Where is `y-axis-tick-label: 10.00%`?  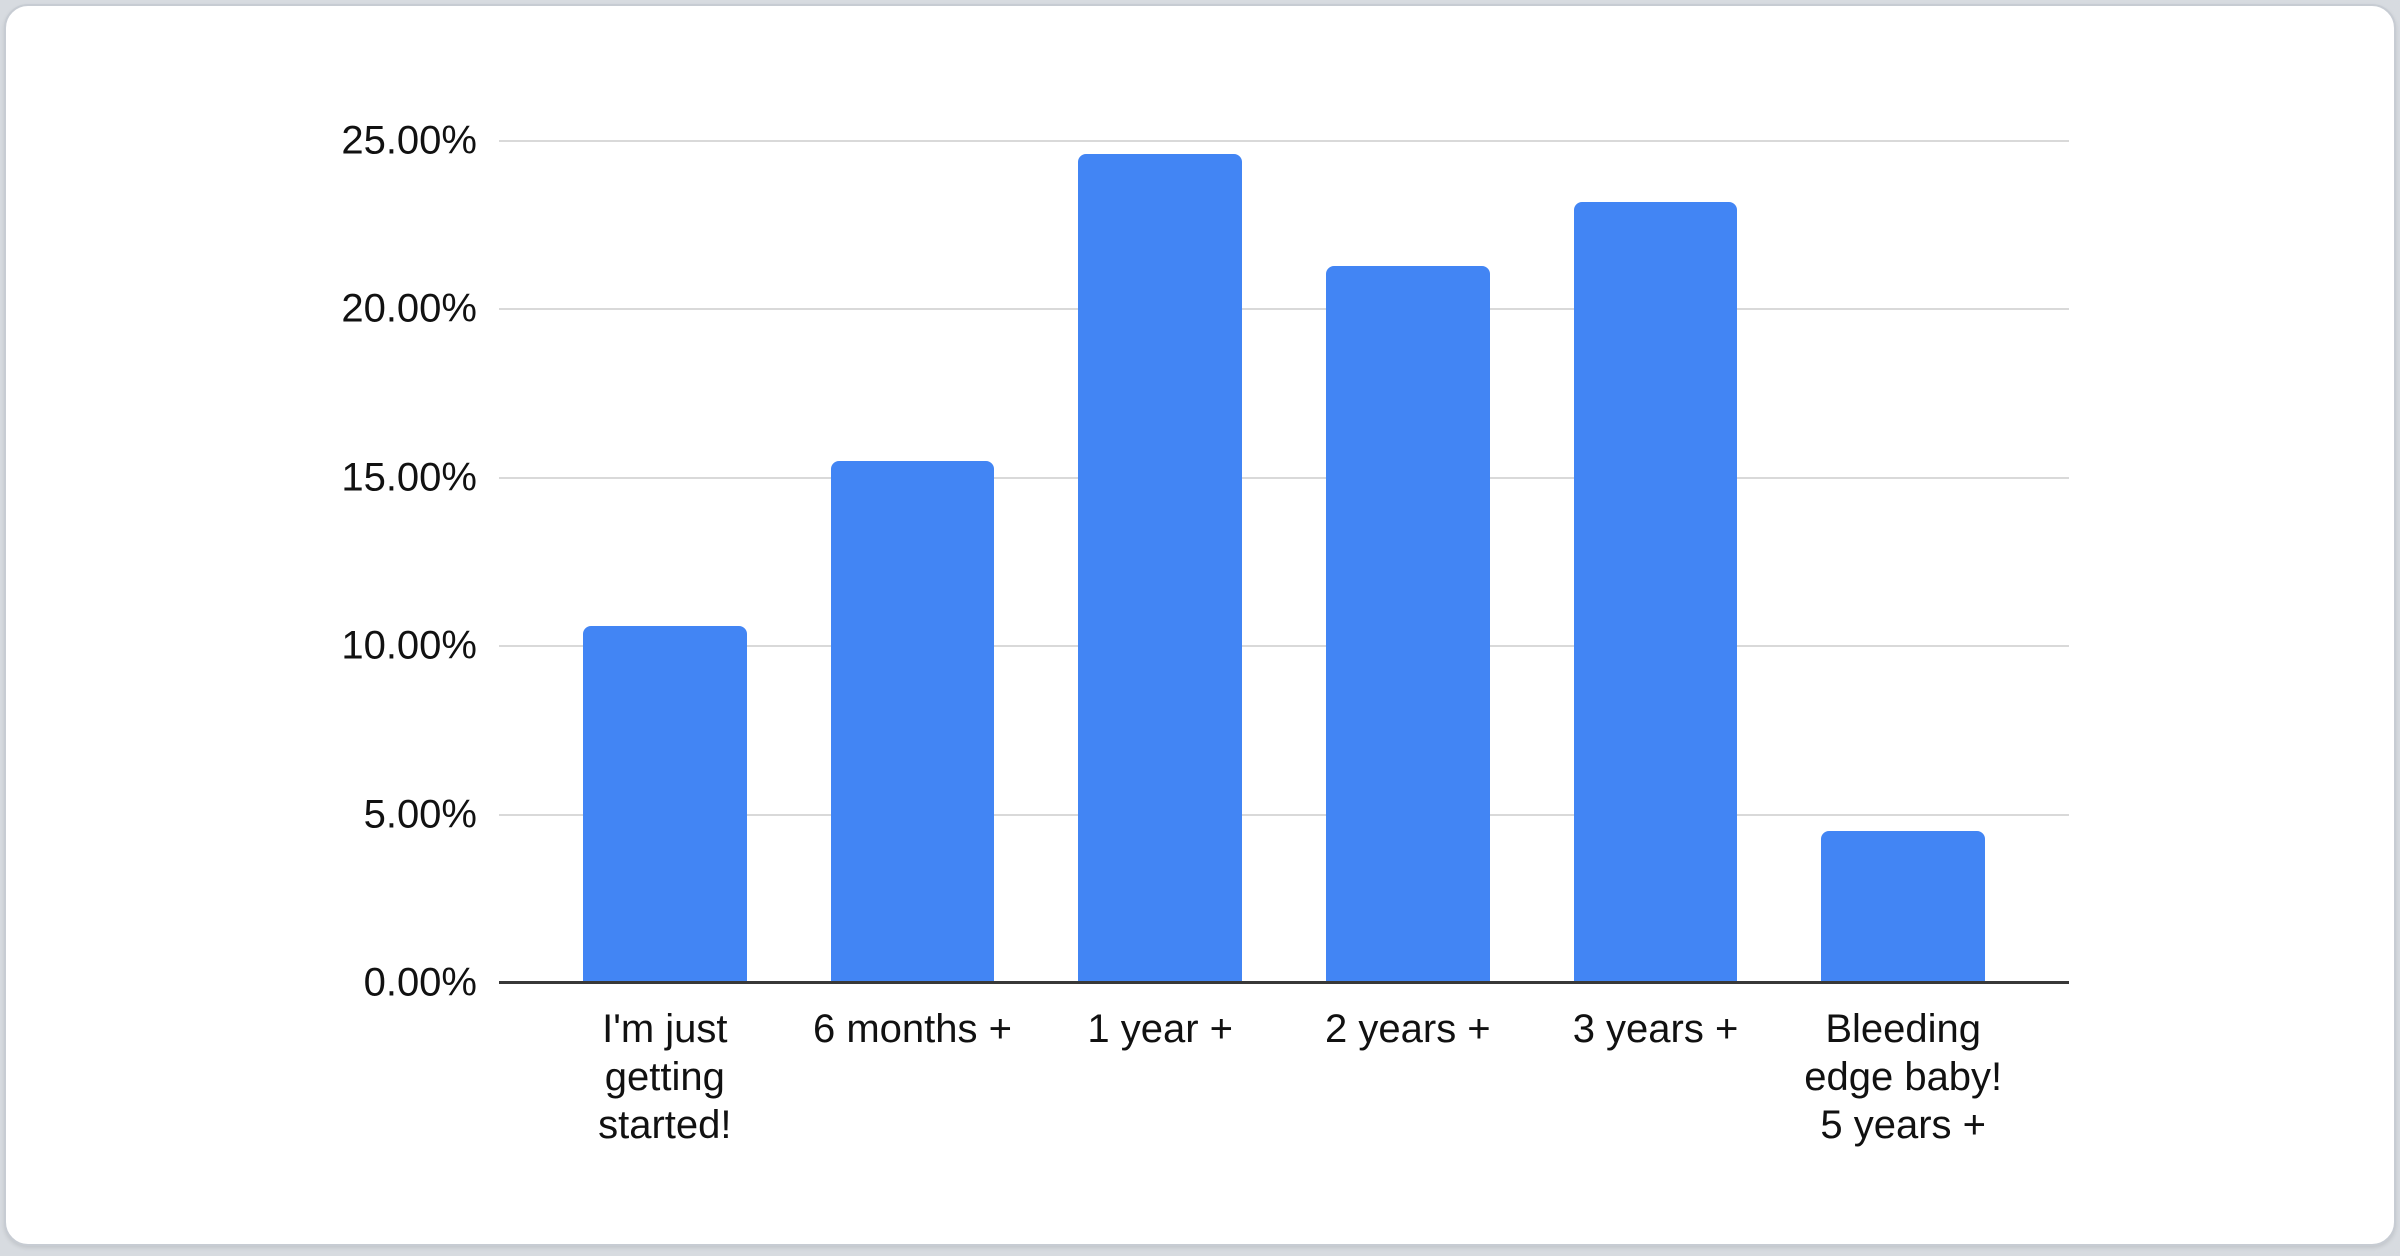 y-axis-tick-label: 10.00% is located at coordinates (409, 645).